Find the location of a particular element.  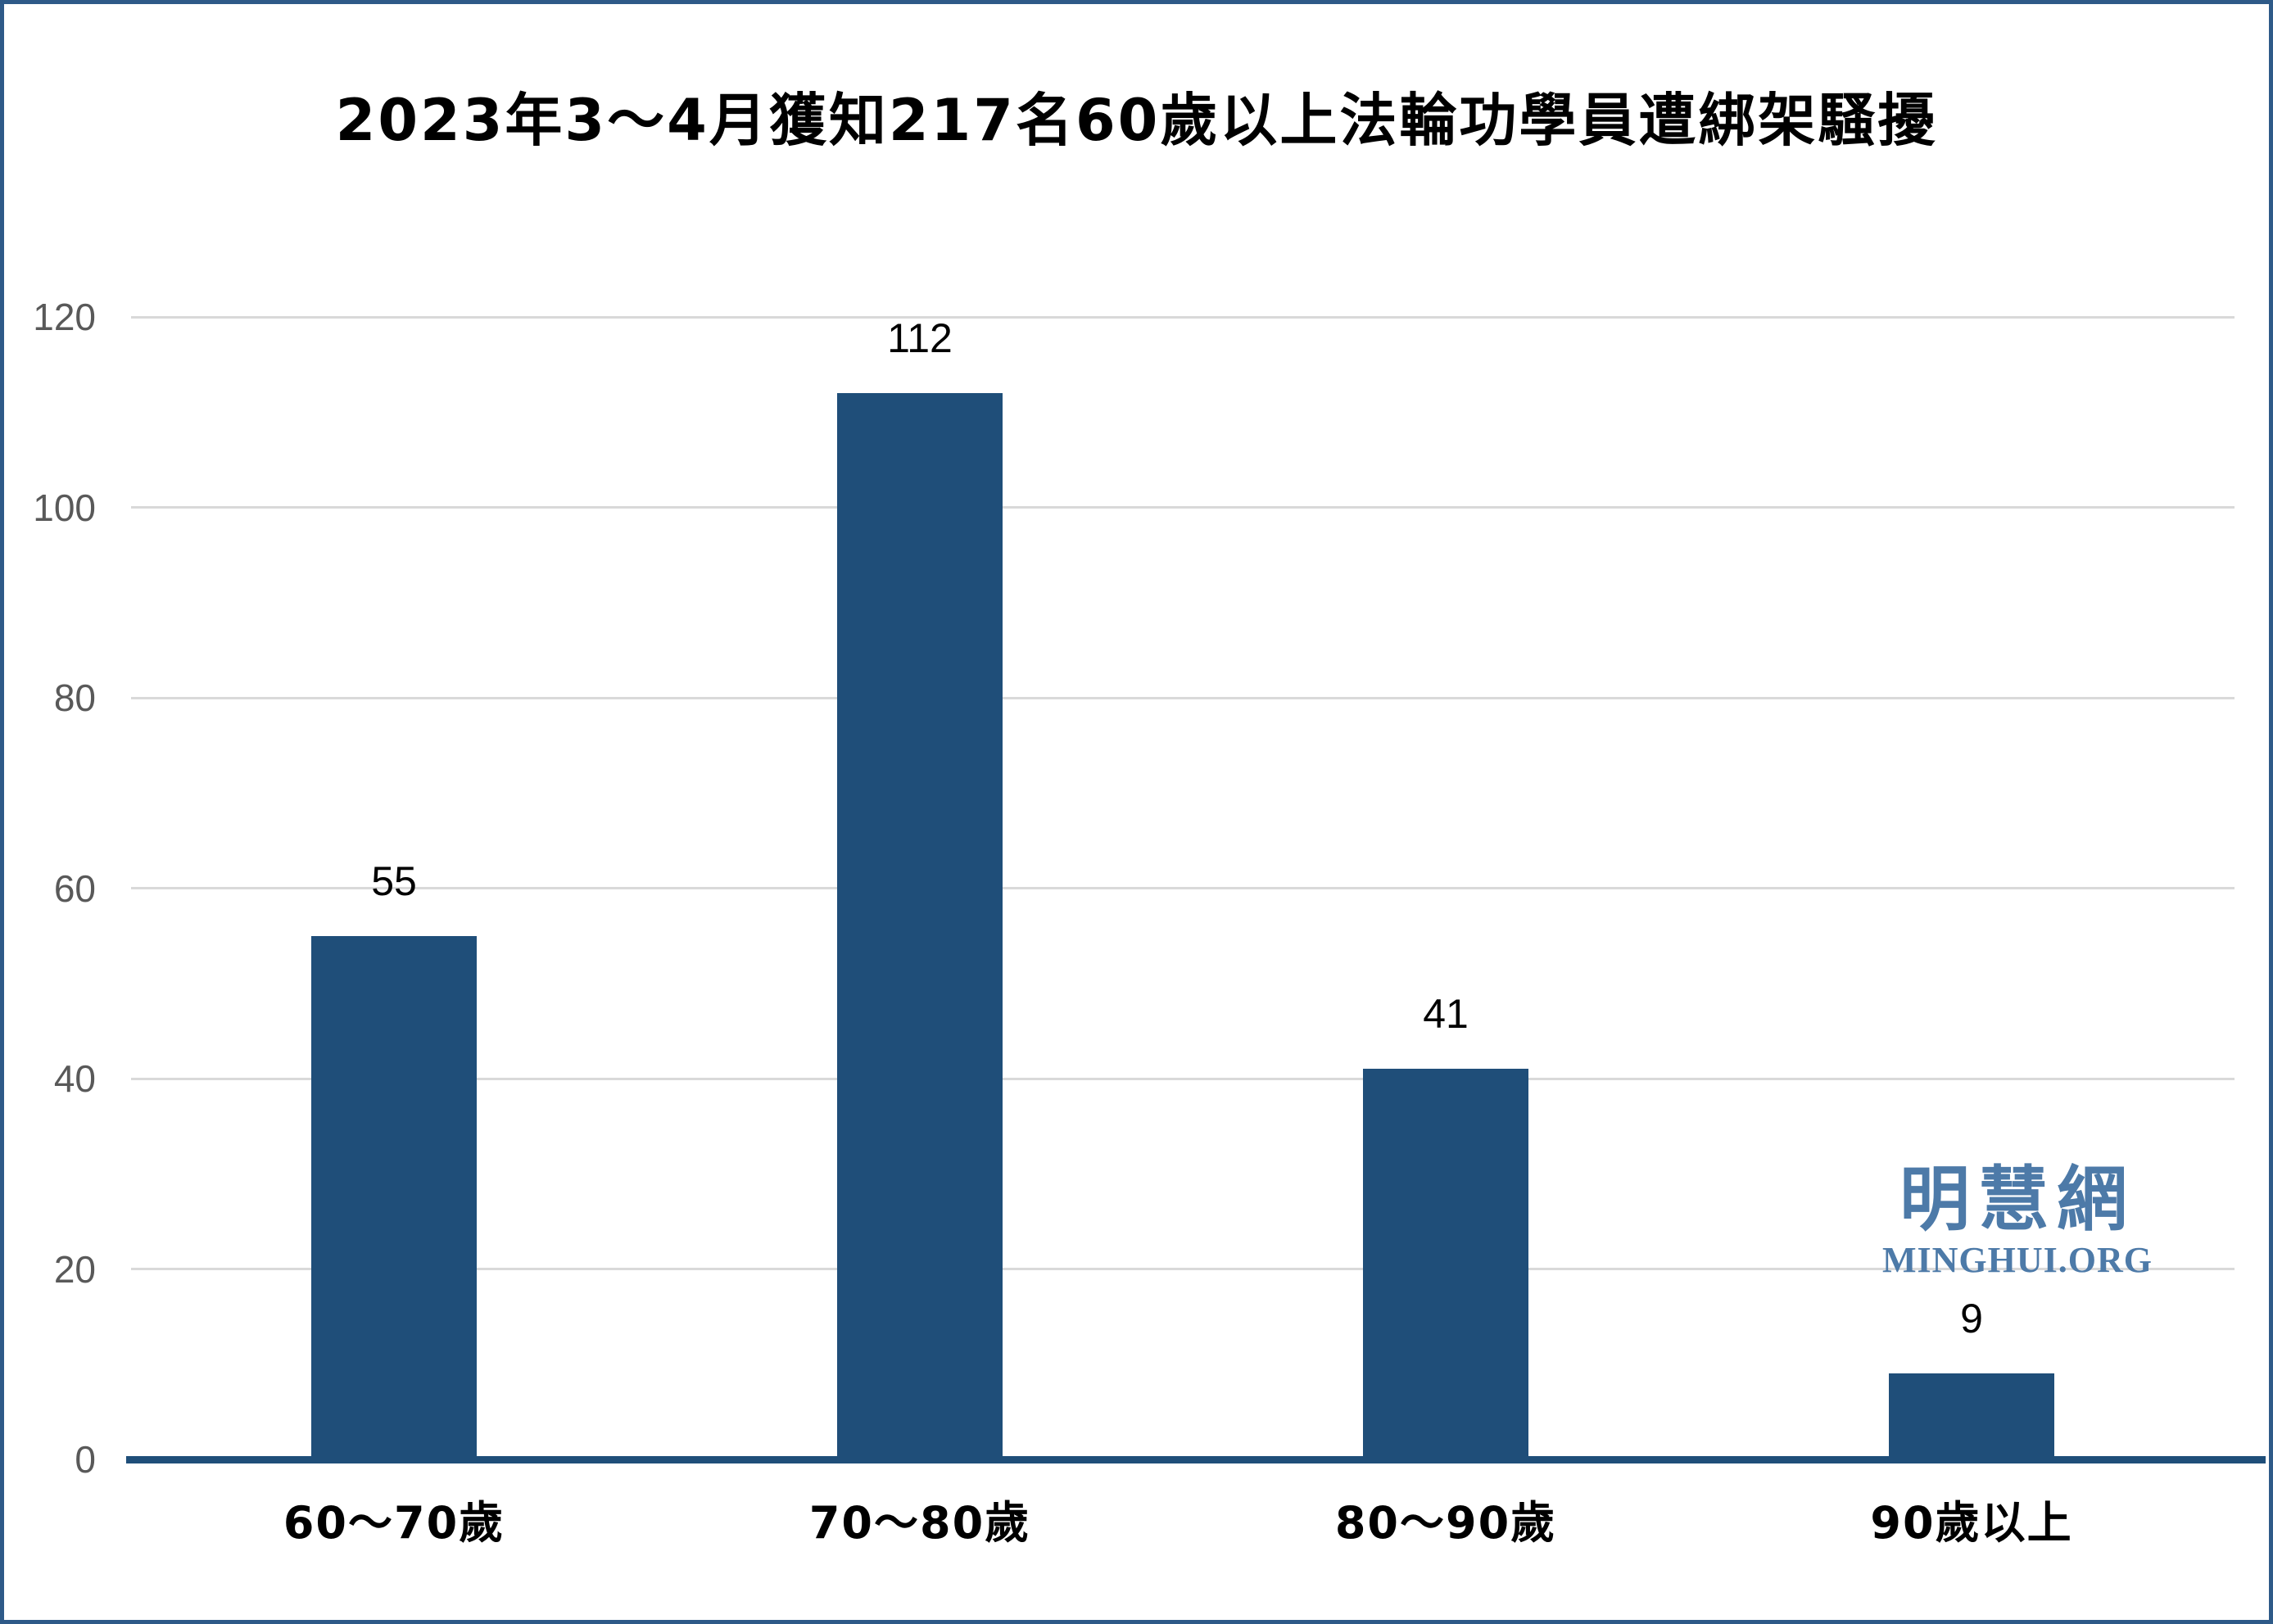

chart-title: 2023年3～4月獲知217名60歲以上法輪功學員遭綁架騷擾 is located at coordinates (1136, 120).